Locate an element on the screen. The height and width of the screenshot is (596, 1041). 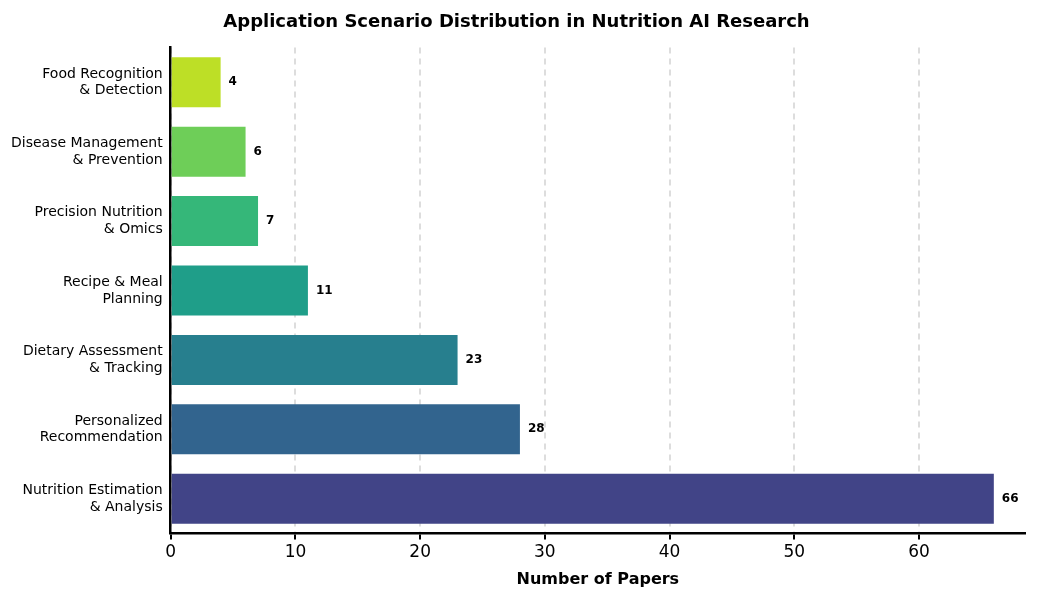
x-tick-label: 50 is located at coordinates (794, 551).